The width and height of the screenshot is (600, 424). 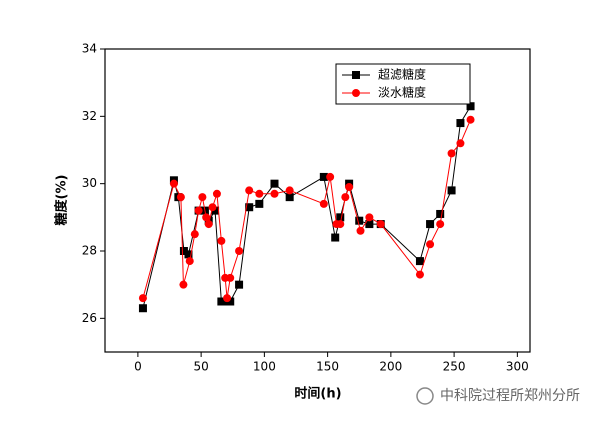 I want to click on y-axis-title: 糖度(%), so click(x=62, y=200).